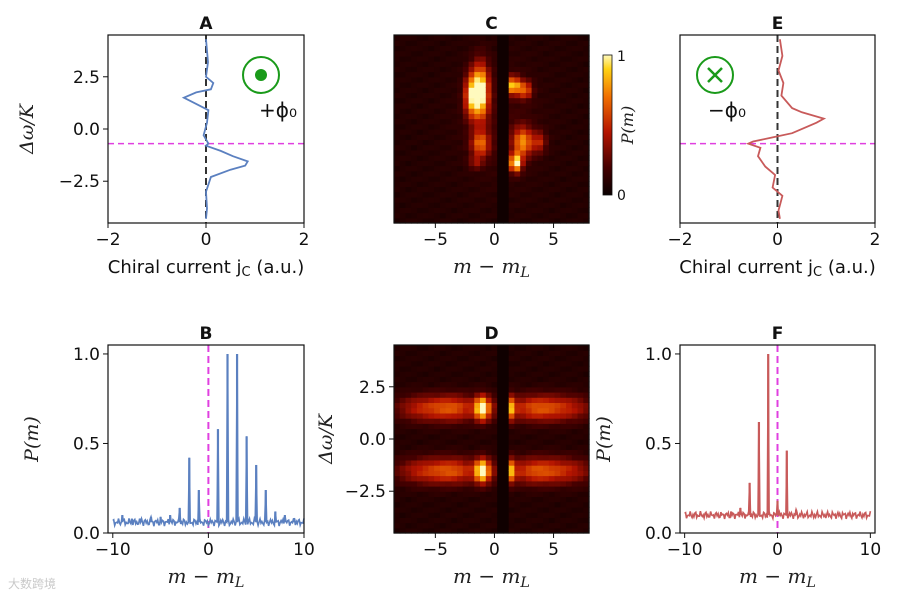 The width and height of the screenshot is (915, 604). What do you see at coordinates (875, 240) in the screenshot?
I see `x-tick-label-E-2: 2` at bounding box center [875, 240].